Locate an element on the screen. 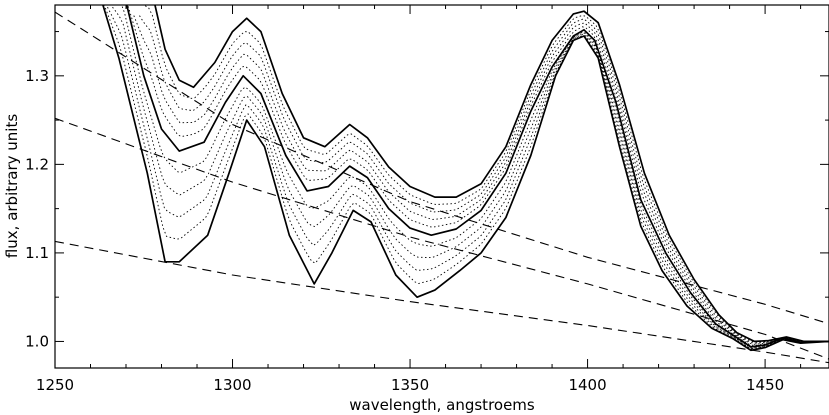  x-tick-label: 1250 is located at coordinates (55, 385).